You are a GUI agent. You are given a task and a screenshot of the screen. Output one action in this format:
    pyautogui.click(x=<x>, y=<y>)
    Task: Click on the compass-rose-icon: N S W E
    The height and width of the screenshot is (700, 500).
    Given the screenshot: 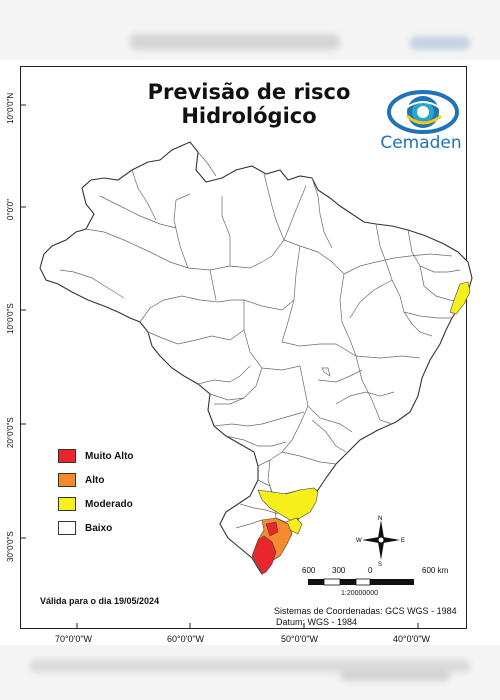 What is the action you would take?
    pyautogui.click(x=380, y=541)
    